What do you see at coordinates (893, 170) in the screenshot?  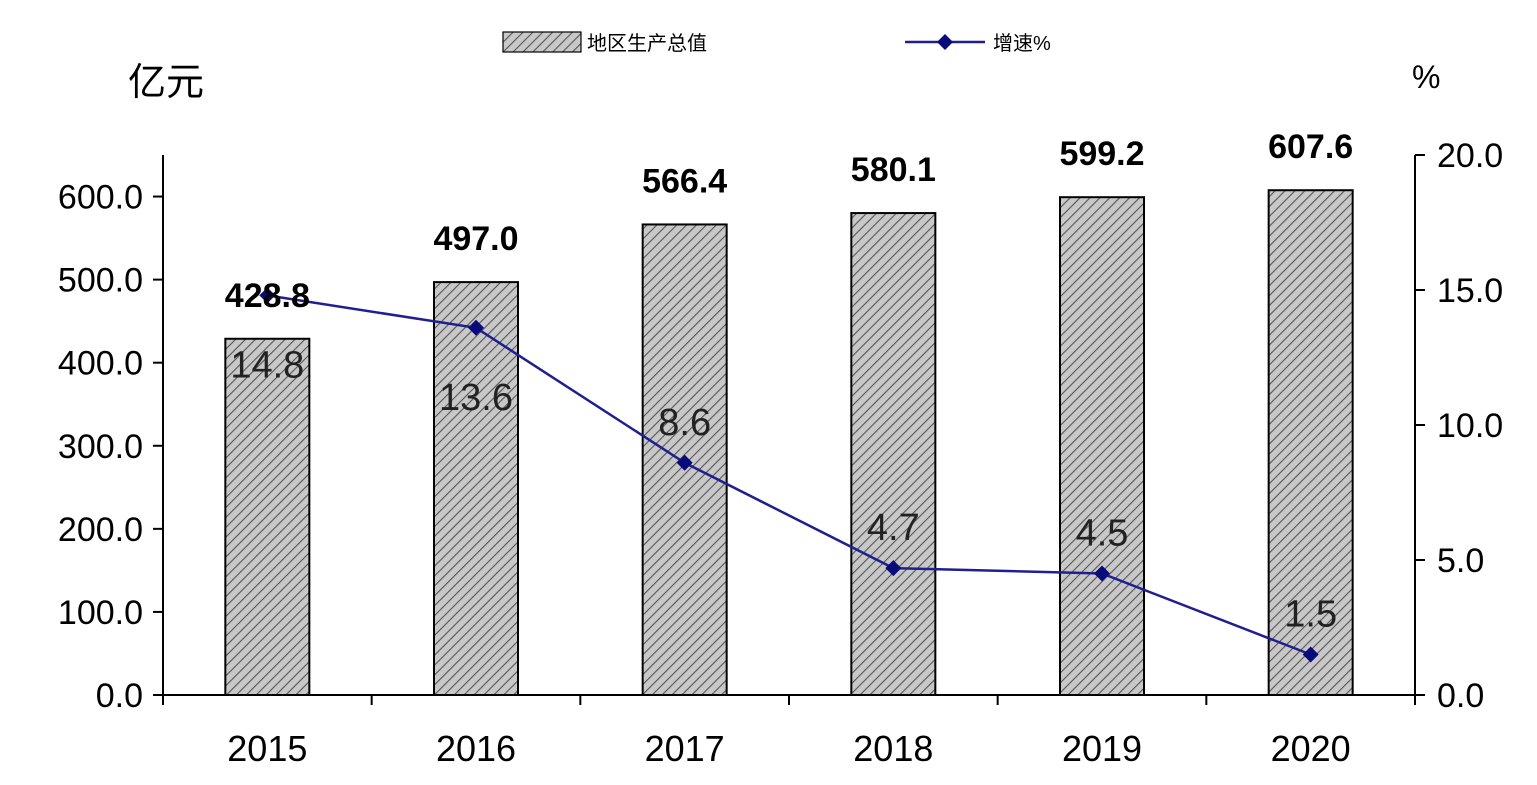 I see `gdp-value-label: 580.1` at bounding box center [893, 170].